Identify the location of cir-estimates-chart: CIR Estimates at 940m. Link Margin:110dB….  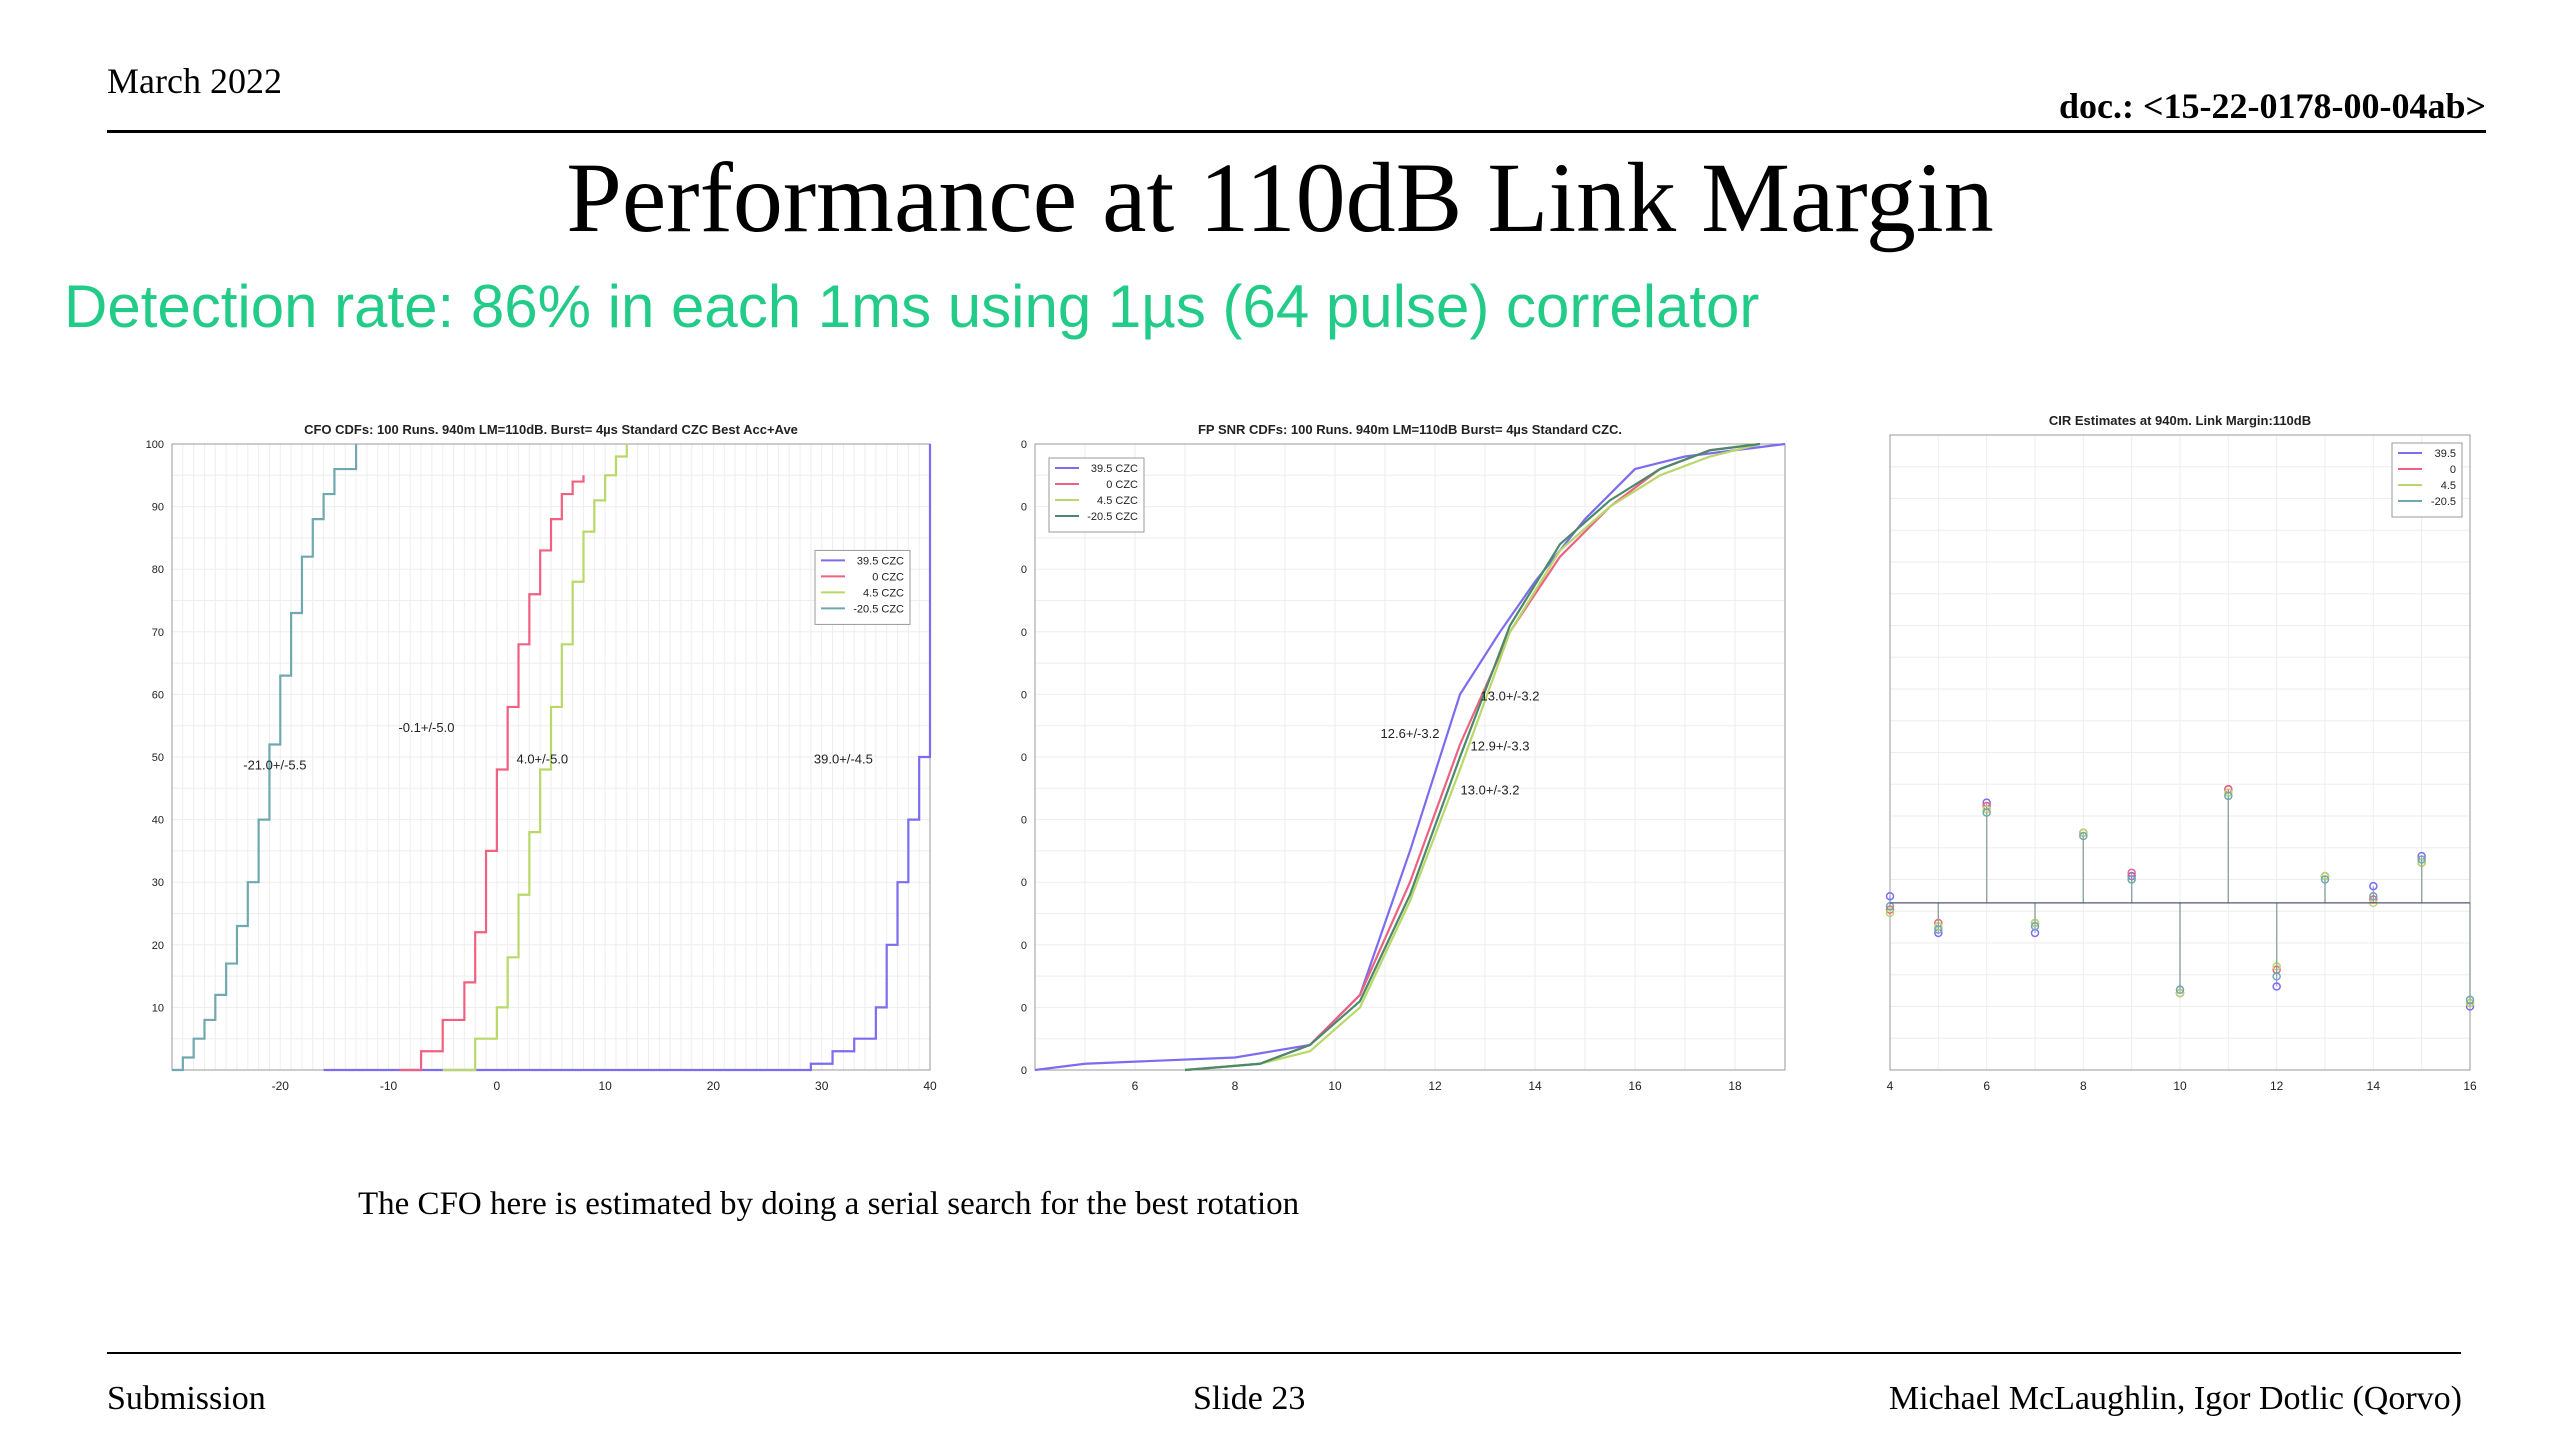
(2170, 757).